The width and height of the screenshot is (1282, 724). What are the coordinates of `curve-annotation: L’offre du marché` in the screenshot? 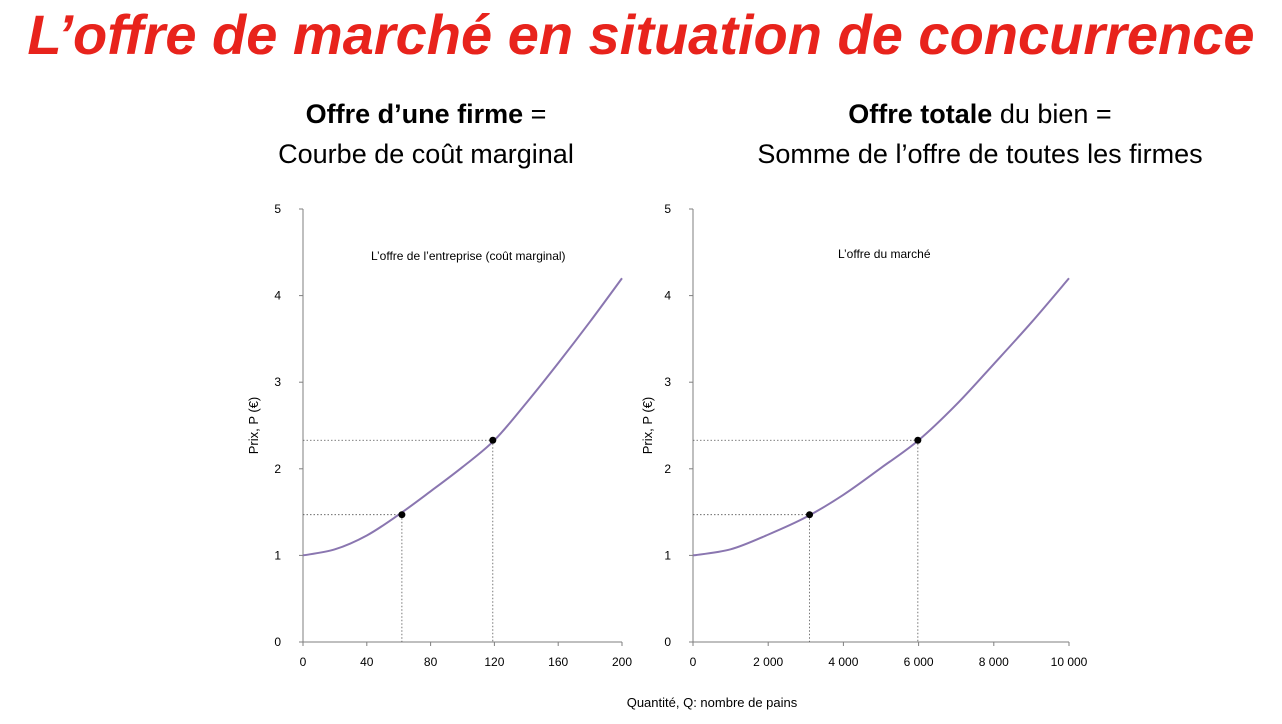 It's located at (884, 254).